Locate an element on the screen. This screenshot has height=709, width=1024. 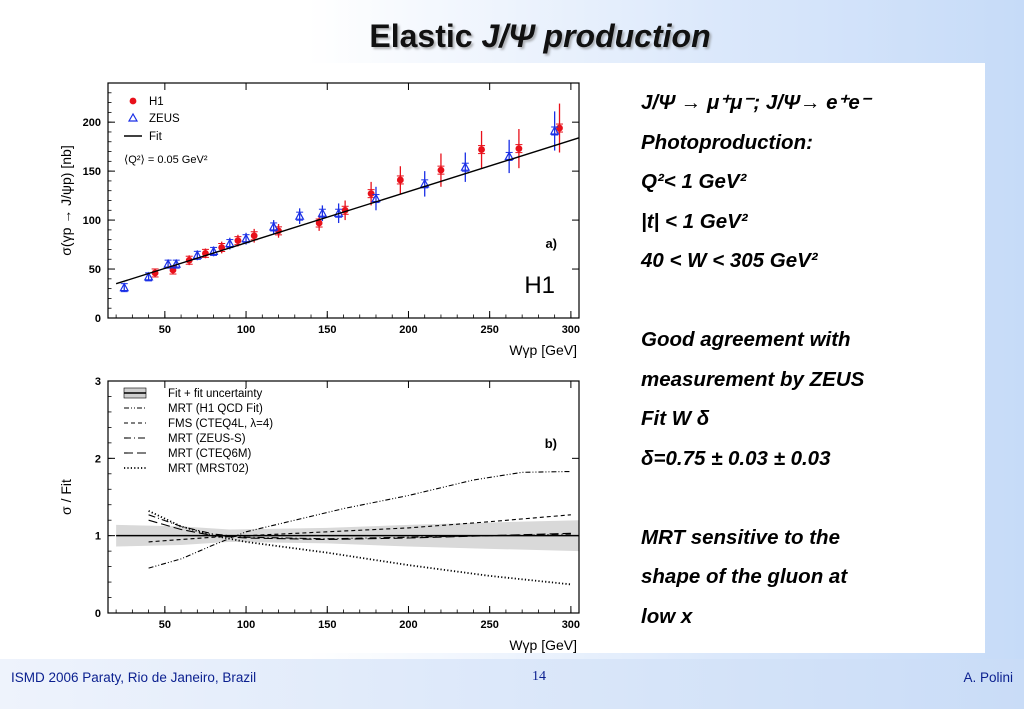
legend-fit-label: Fit is located at coordinates (156, 137).